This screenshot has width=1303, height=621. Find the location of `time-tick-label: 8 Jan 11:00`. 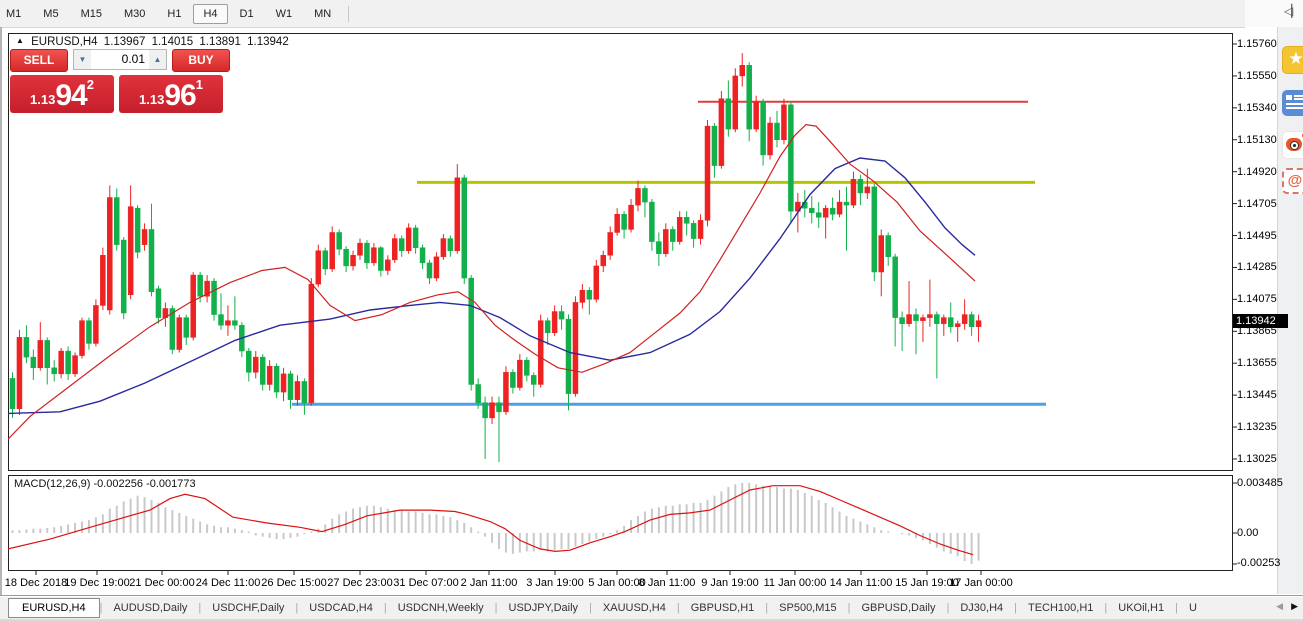

time-tick-label: 8 Jan 11:00 is located at coordinates (667, 583).